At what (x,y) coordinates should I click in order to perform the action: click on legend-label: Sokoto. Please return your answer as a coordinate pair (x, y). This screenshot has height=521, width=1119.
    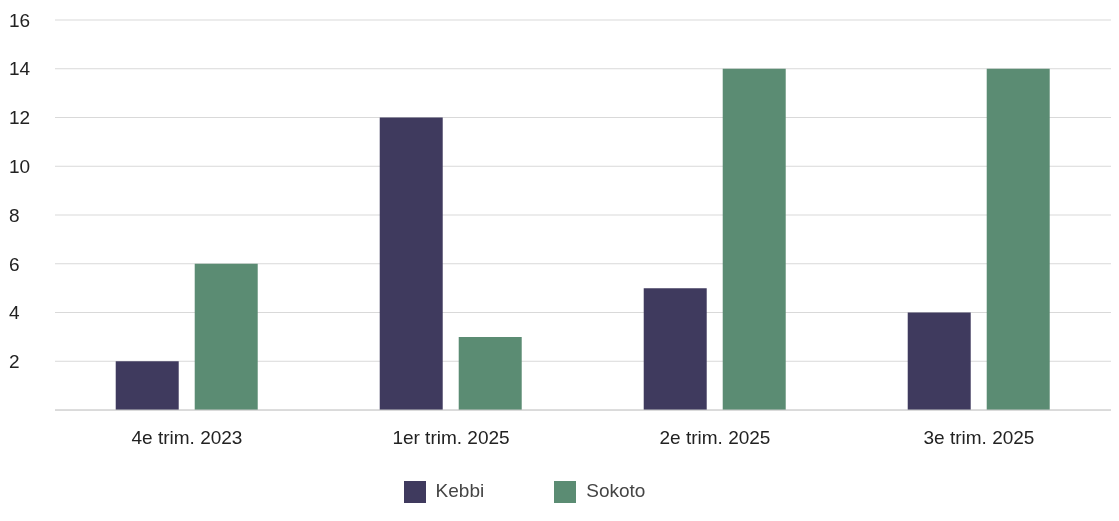
    Looking at the image, I should click on (616, 491).